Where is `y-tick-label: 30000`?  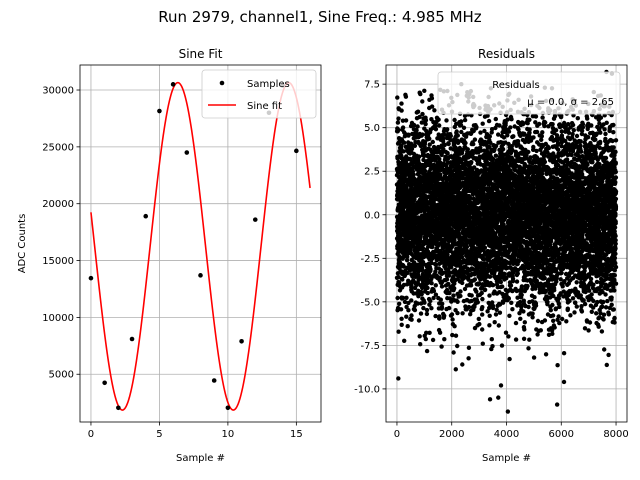 y-tick-label: 30000 is located at coordinates (58, 91).